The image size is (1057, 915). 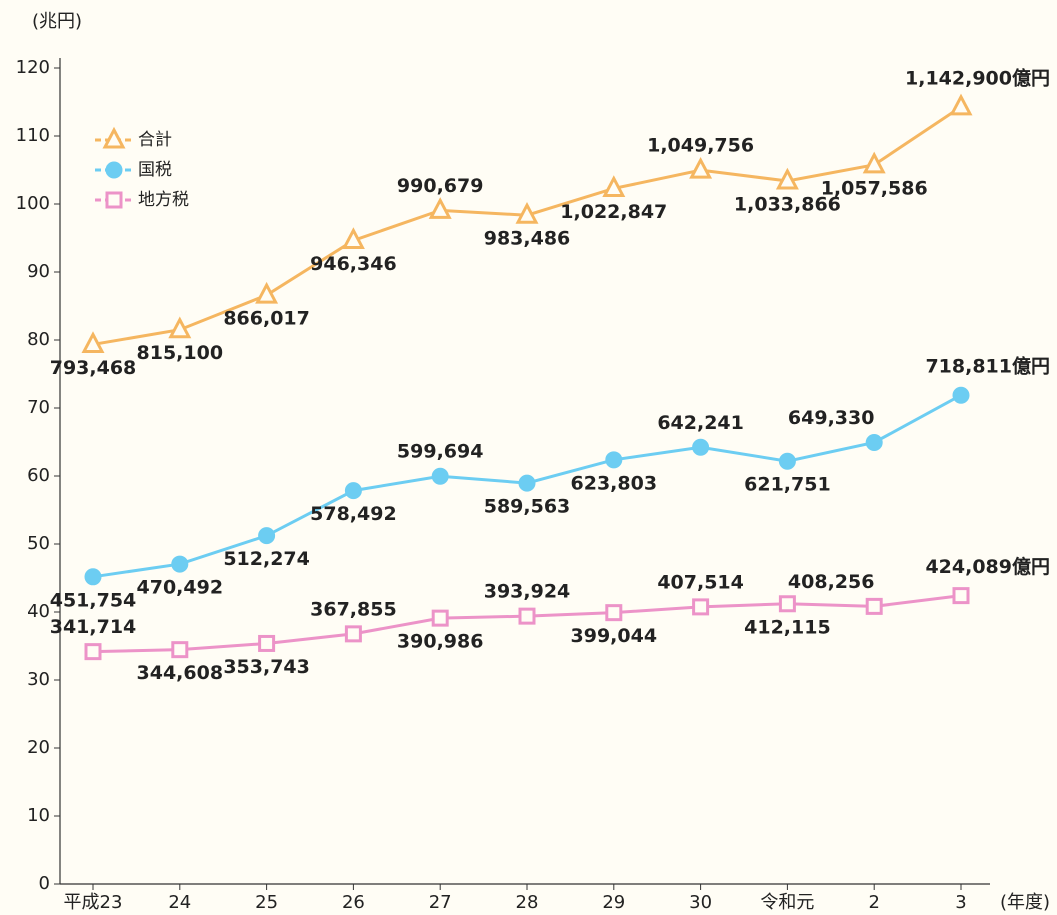 I want to click on value-label: 393,924, so click(x=527, y=592).